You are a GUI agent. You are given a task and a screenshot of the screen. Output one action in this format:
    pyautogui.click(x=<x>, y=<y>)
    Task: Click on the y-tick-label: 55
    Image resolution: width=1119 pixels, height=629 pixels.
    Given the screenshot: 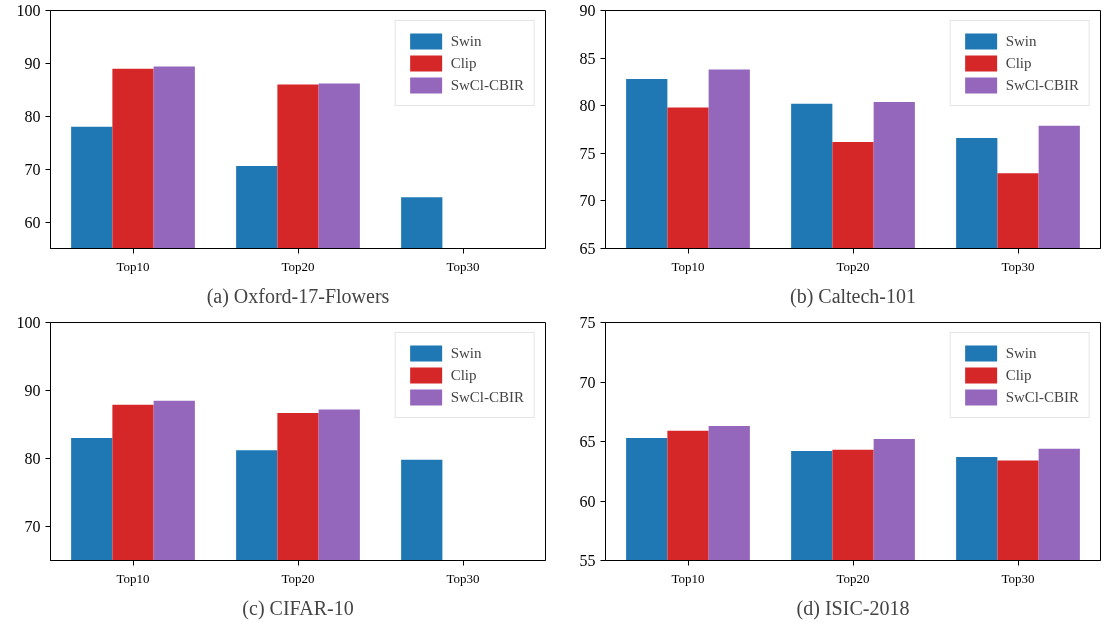 What is the action you would take?
    pyautogui.click(x=587, y=560)
    